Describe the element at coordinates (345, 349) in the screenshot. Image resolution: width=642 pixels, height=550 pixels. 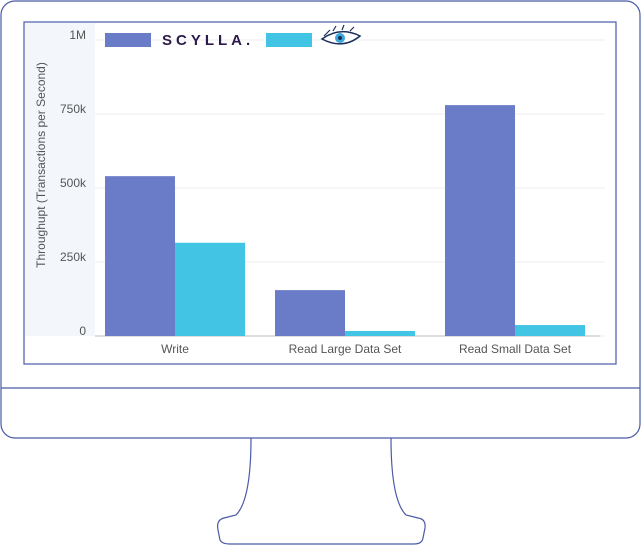
I see `x-tick-label: Read Large Data Set` at that location.